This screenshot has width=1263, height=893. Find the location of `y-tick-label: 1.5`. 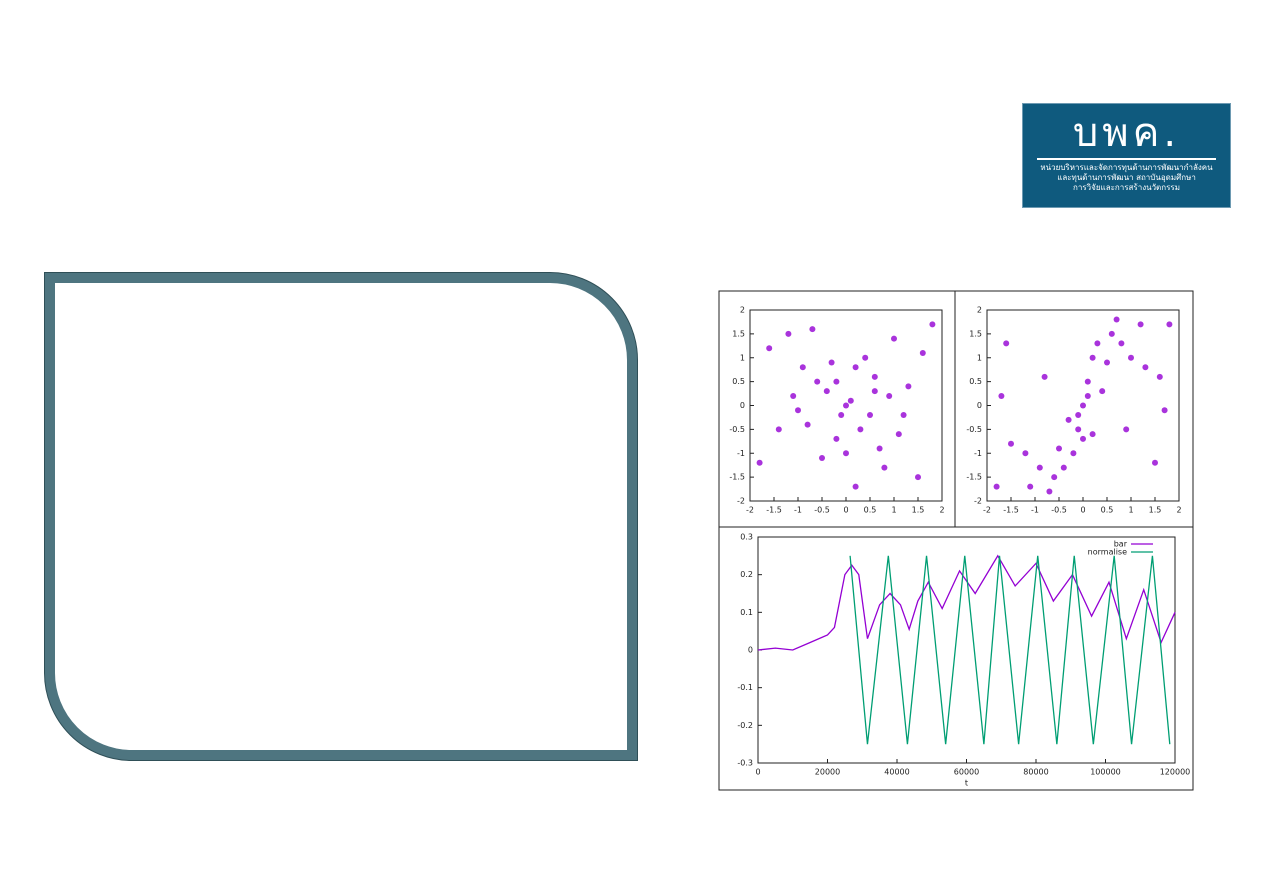

y-tick-label: 1.5 is located at coordinates (738, 333).